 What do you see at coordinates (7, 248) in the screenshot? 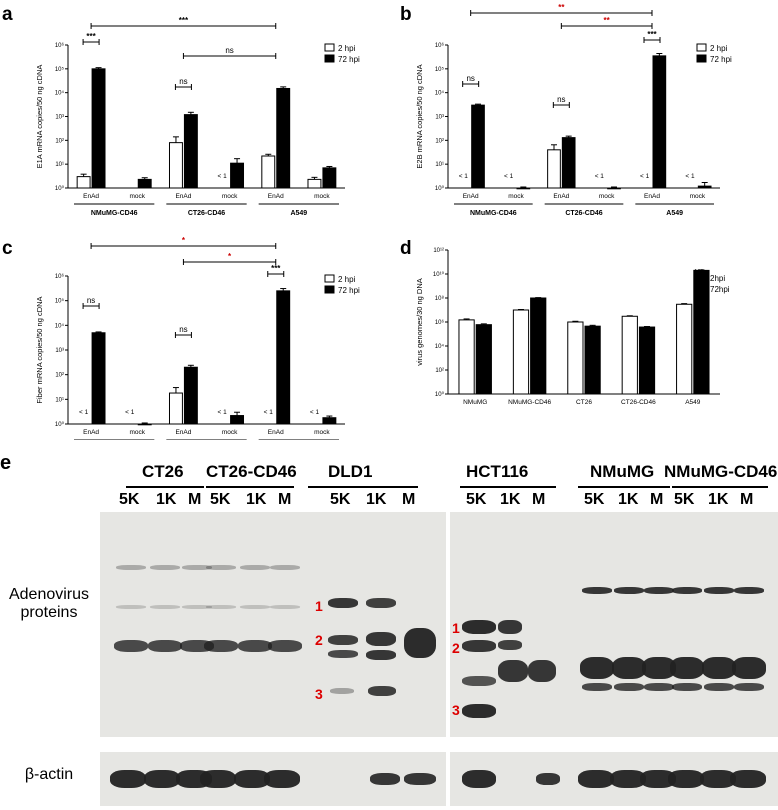
I see `panel-letter: c` at bounding box center [7, 248].